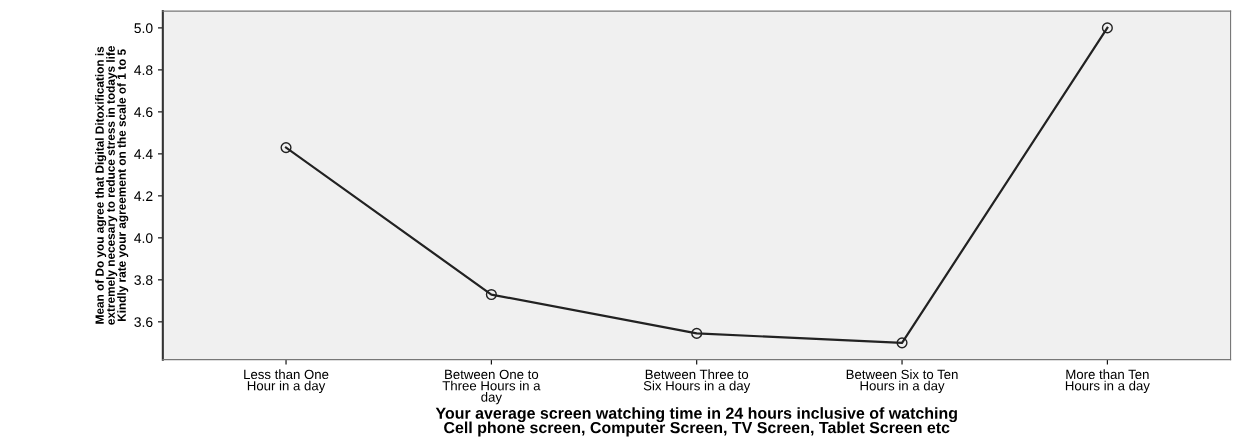  What do you see at coordinates (143, 112) in the screenshot?
I see `y-tick-label: 4.6` at bounding box center [143, 112].